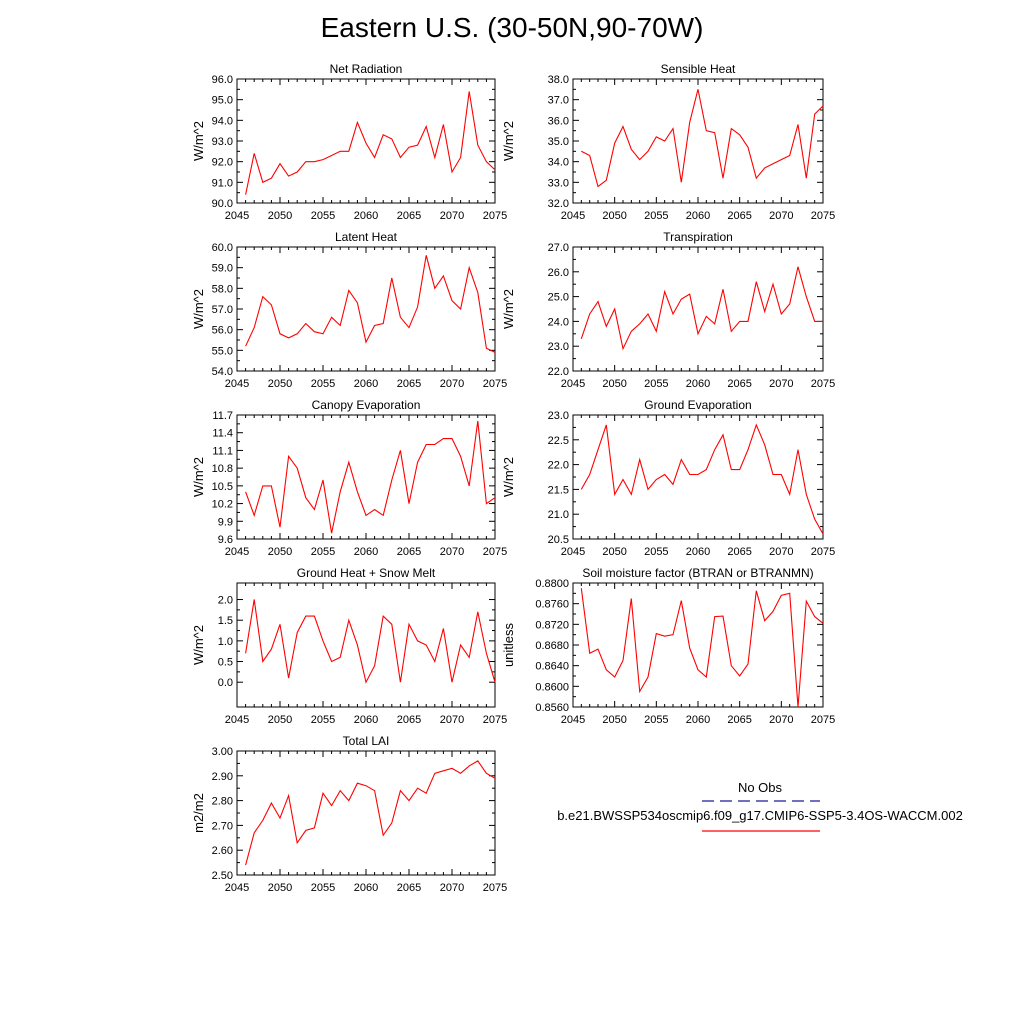  What do you see at coordinates (222, 451) in the screenshot?
I see `y-tick-label: 11.1` at bounding box center [222, 451].